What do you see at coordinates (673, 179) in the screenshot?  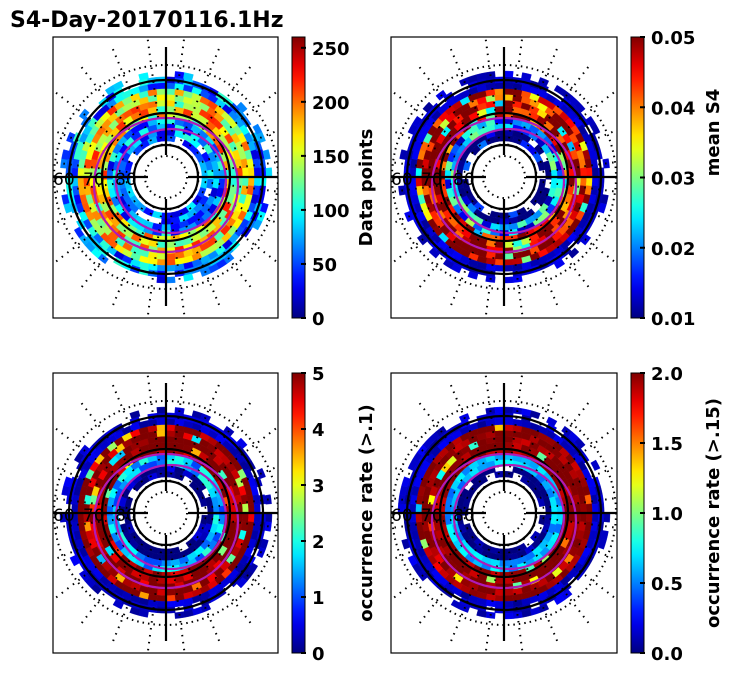 I see `colorbar-tick-label: 0.03` at bounding box center [673, 179].